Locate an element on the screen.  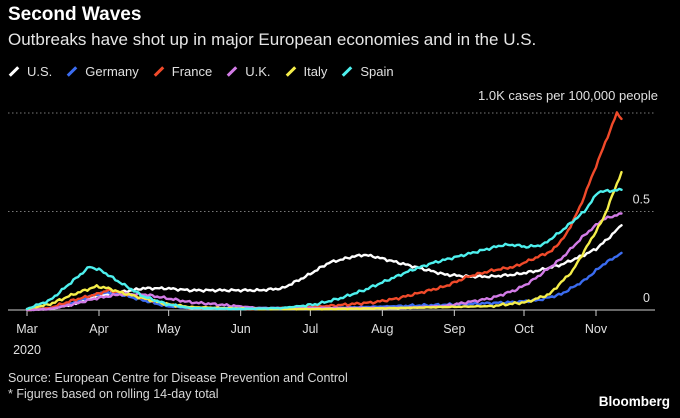
legend-label: U.K. is located at coordinates (258, 71).